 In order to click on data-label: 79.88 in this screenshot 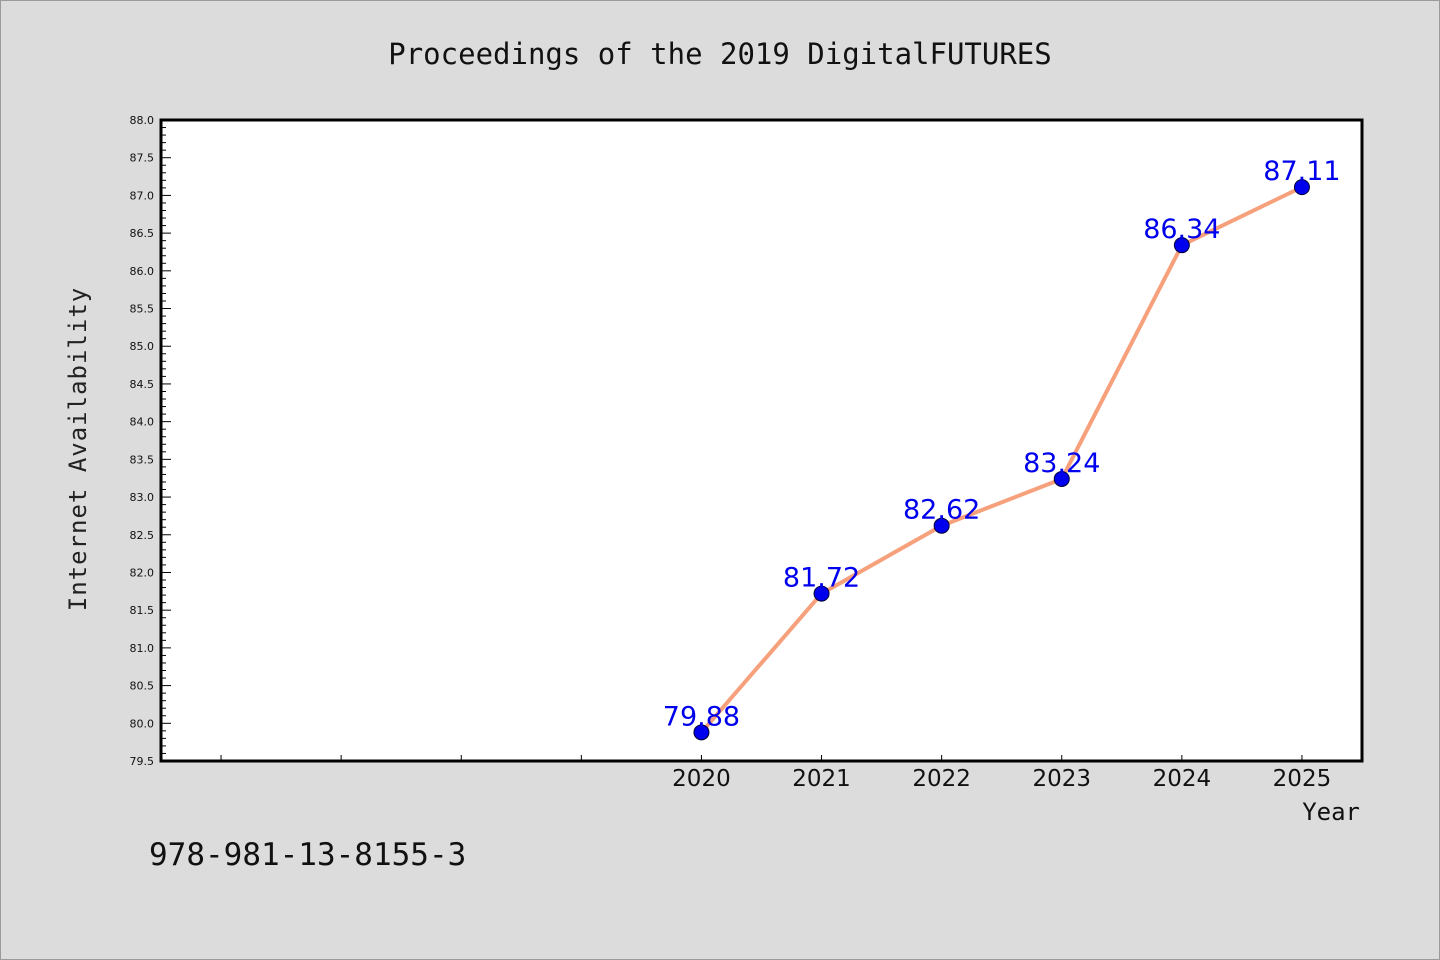, I will do `click(701, 716)`.